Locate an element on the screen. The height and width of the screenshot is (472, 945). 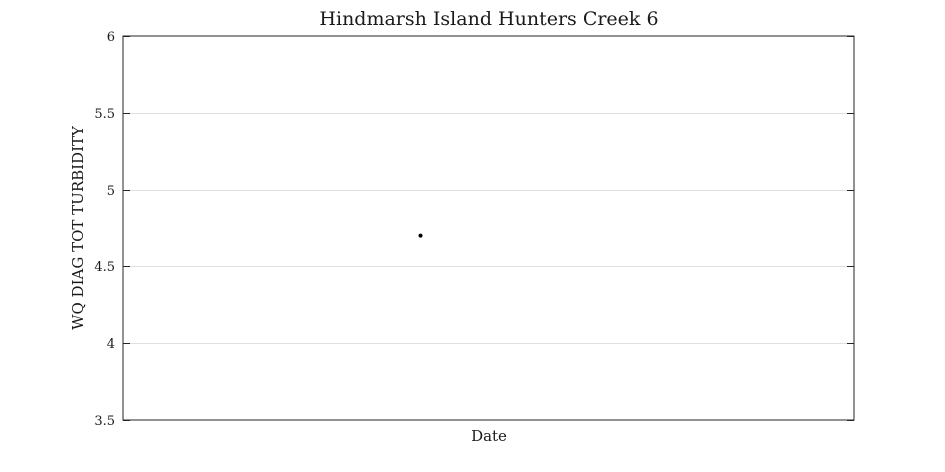
y-tick-label: 4.5 is located at coordinates (104, 267).